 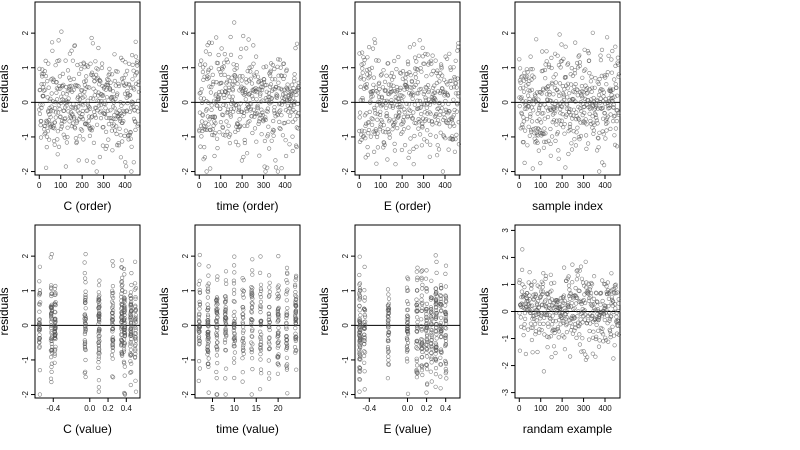 What do you see at coordinates (567, 88) in the screenshot?
I see `plot-frame` at bounding box center [567, 88].